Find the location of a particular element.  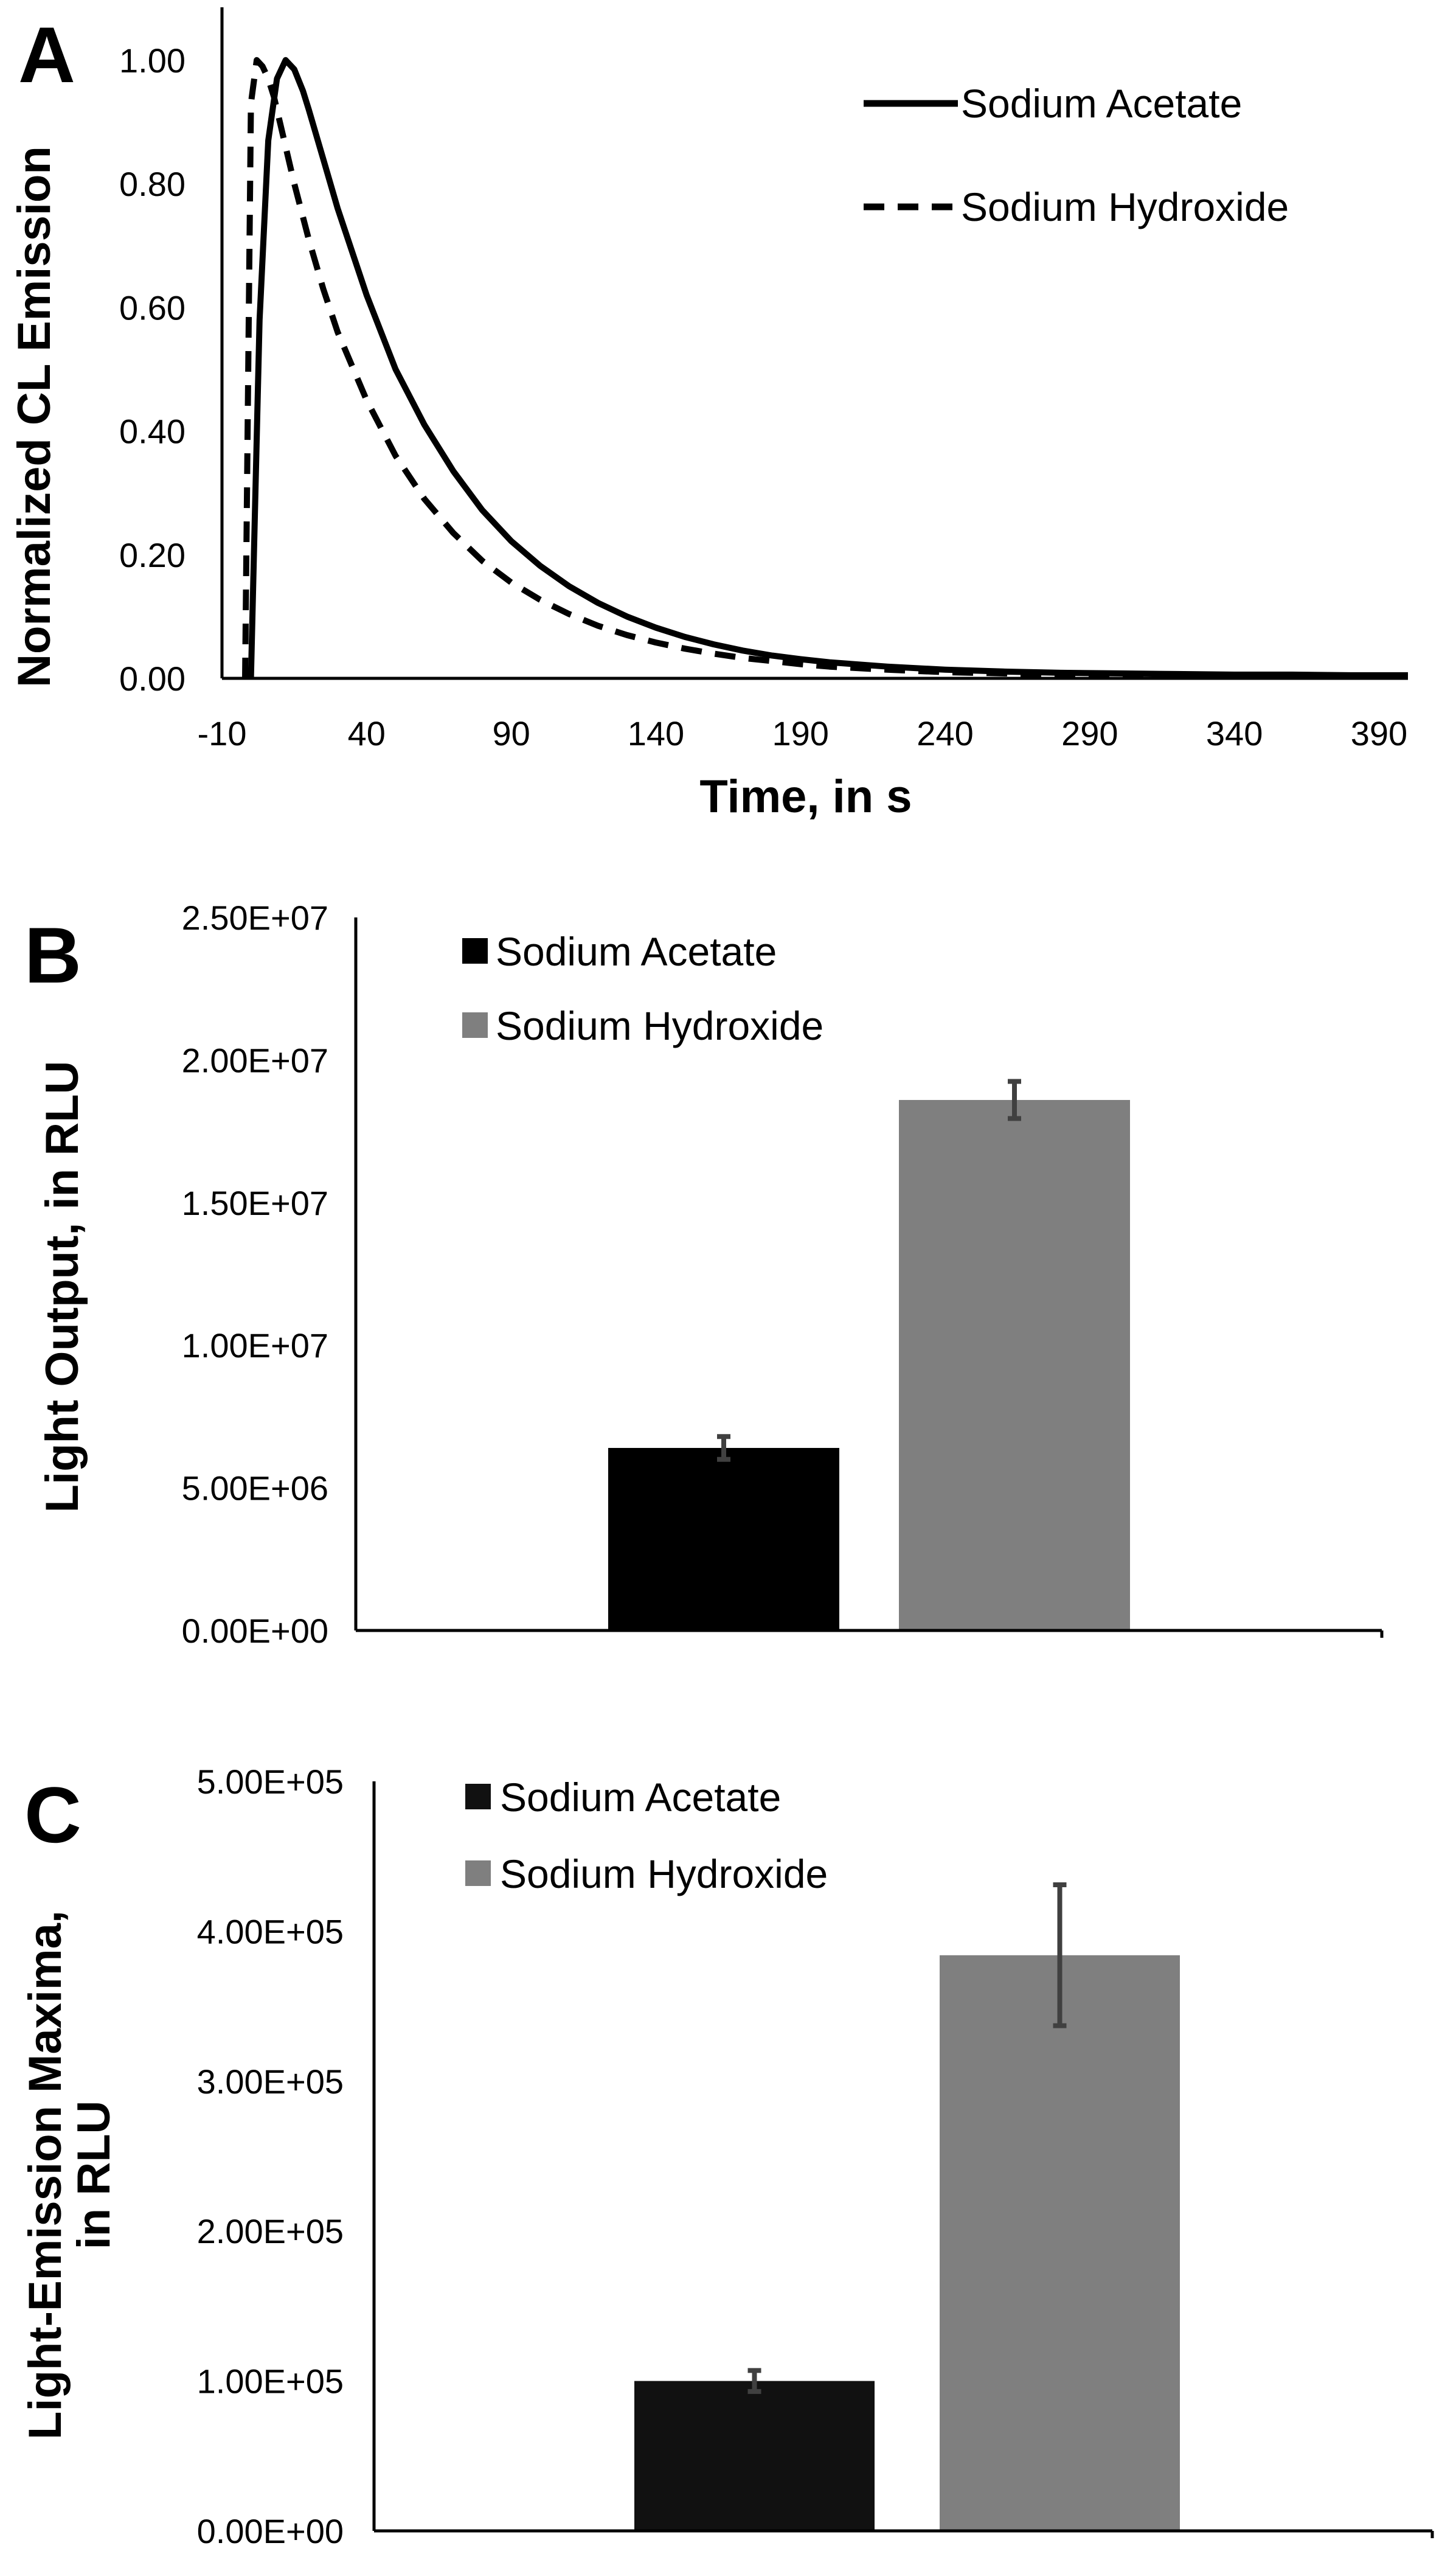

x-tick-label: 40 is located at coordinates (367, 733).